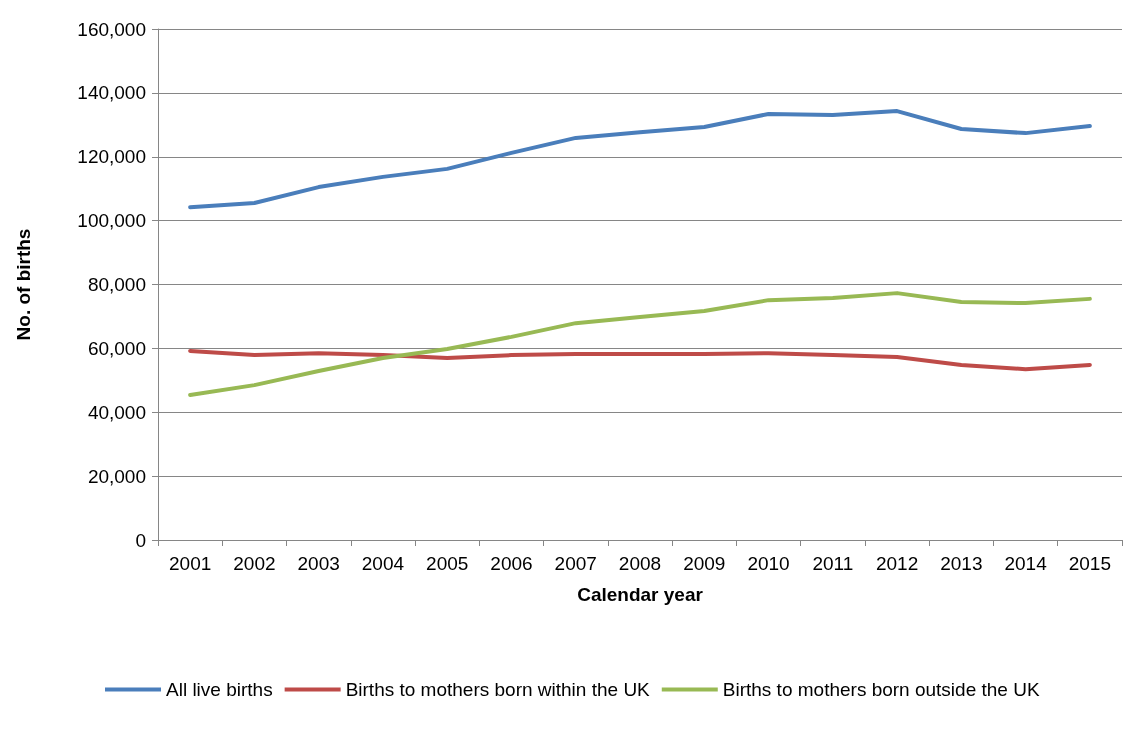 This screenshot has height=741, width=1142. Describe the element at coordinates (1026, 563) in the screenshot. I see `x-tick-label: 2014` at that location.